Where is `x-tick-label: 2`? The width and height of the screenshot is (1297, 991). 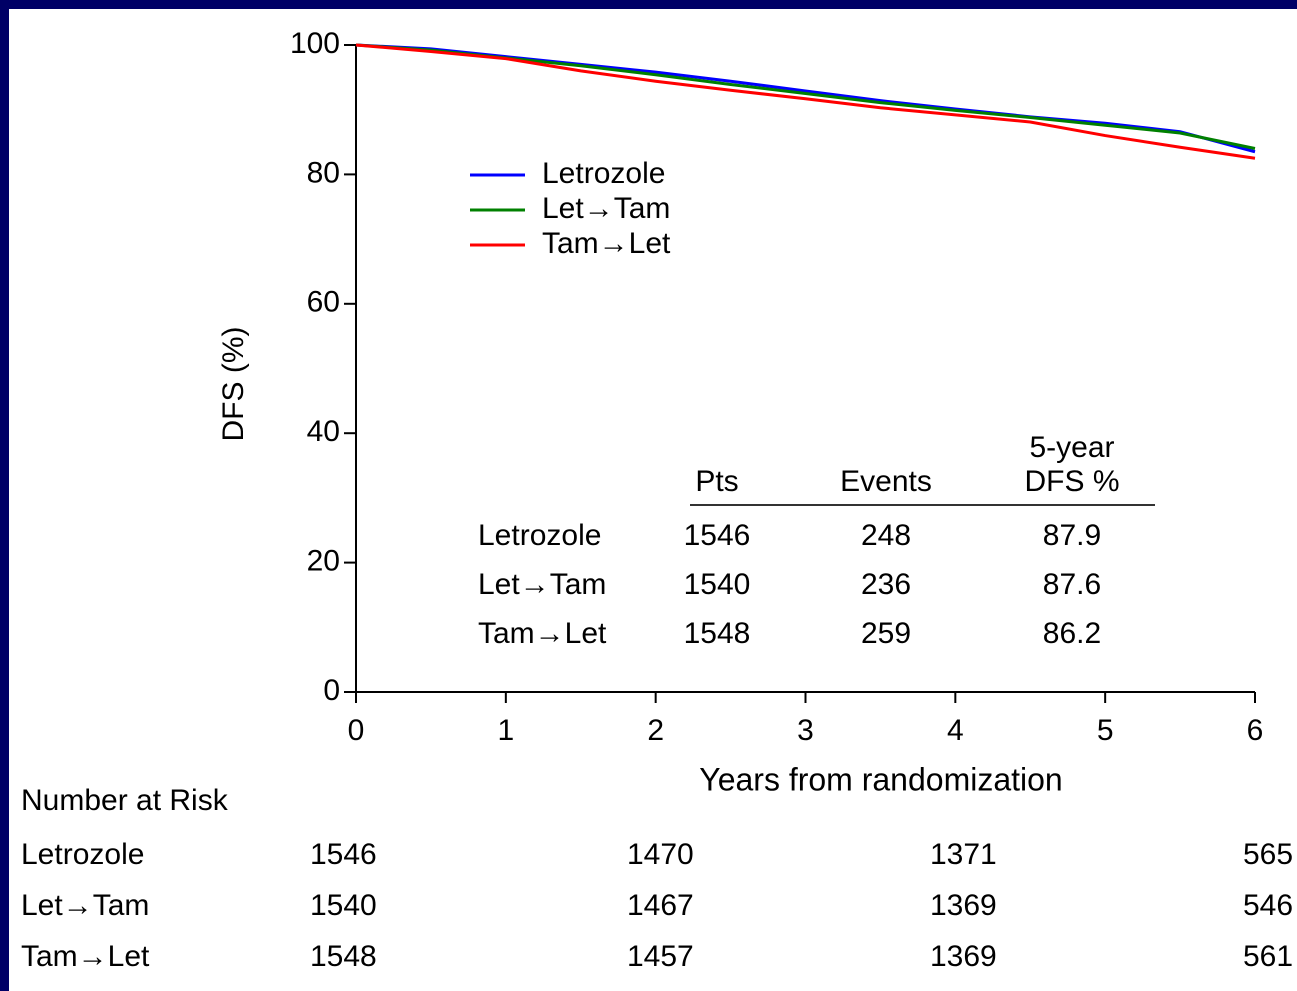
x-tick-label: 2 is located at coordinates (655, 730).